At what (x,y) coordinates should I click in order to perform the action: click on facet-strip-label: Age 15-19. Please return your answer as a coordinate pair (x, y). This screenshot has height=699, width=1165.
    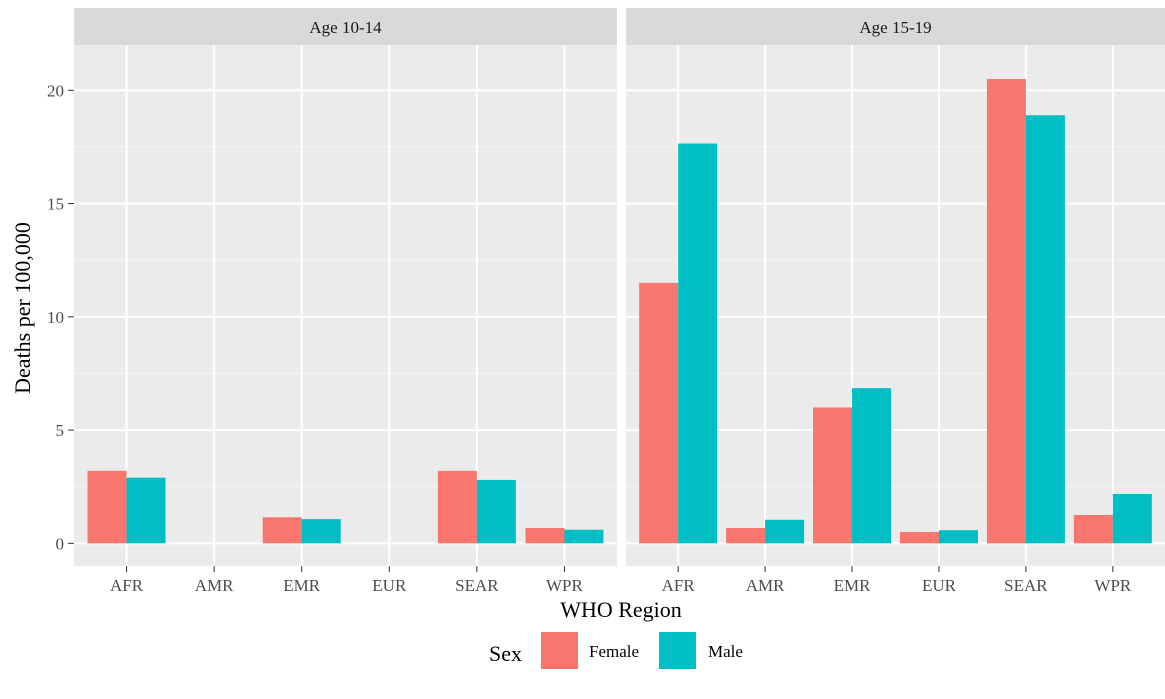
    Looking at the image, I should click on (895, 27).